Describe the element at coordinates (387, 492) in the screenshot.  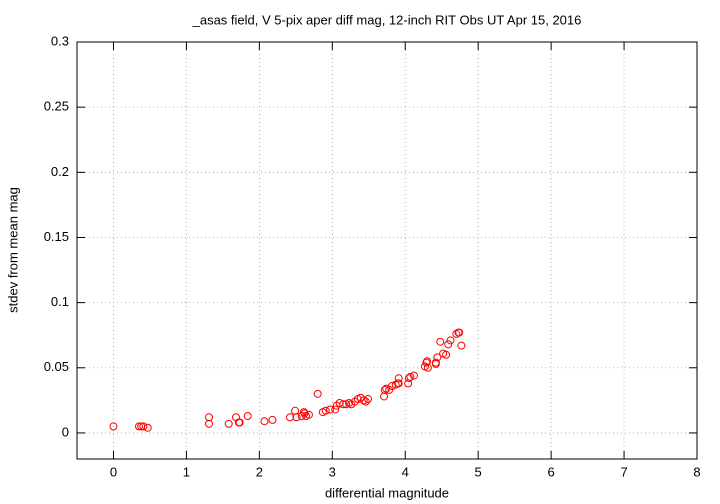
I see `x-axis-label: differential magnitude` at that location.